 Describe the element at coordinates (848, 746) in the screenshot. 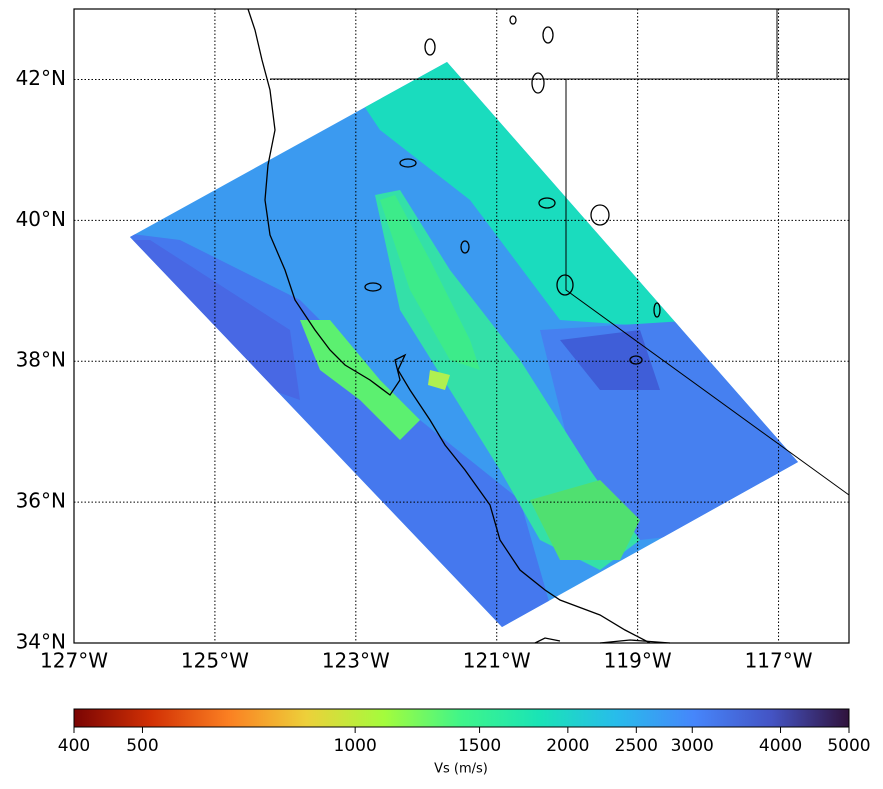

I see `colorbar-tick-label: 5000` at that location.